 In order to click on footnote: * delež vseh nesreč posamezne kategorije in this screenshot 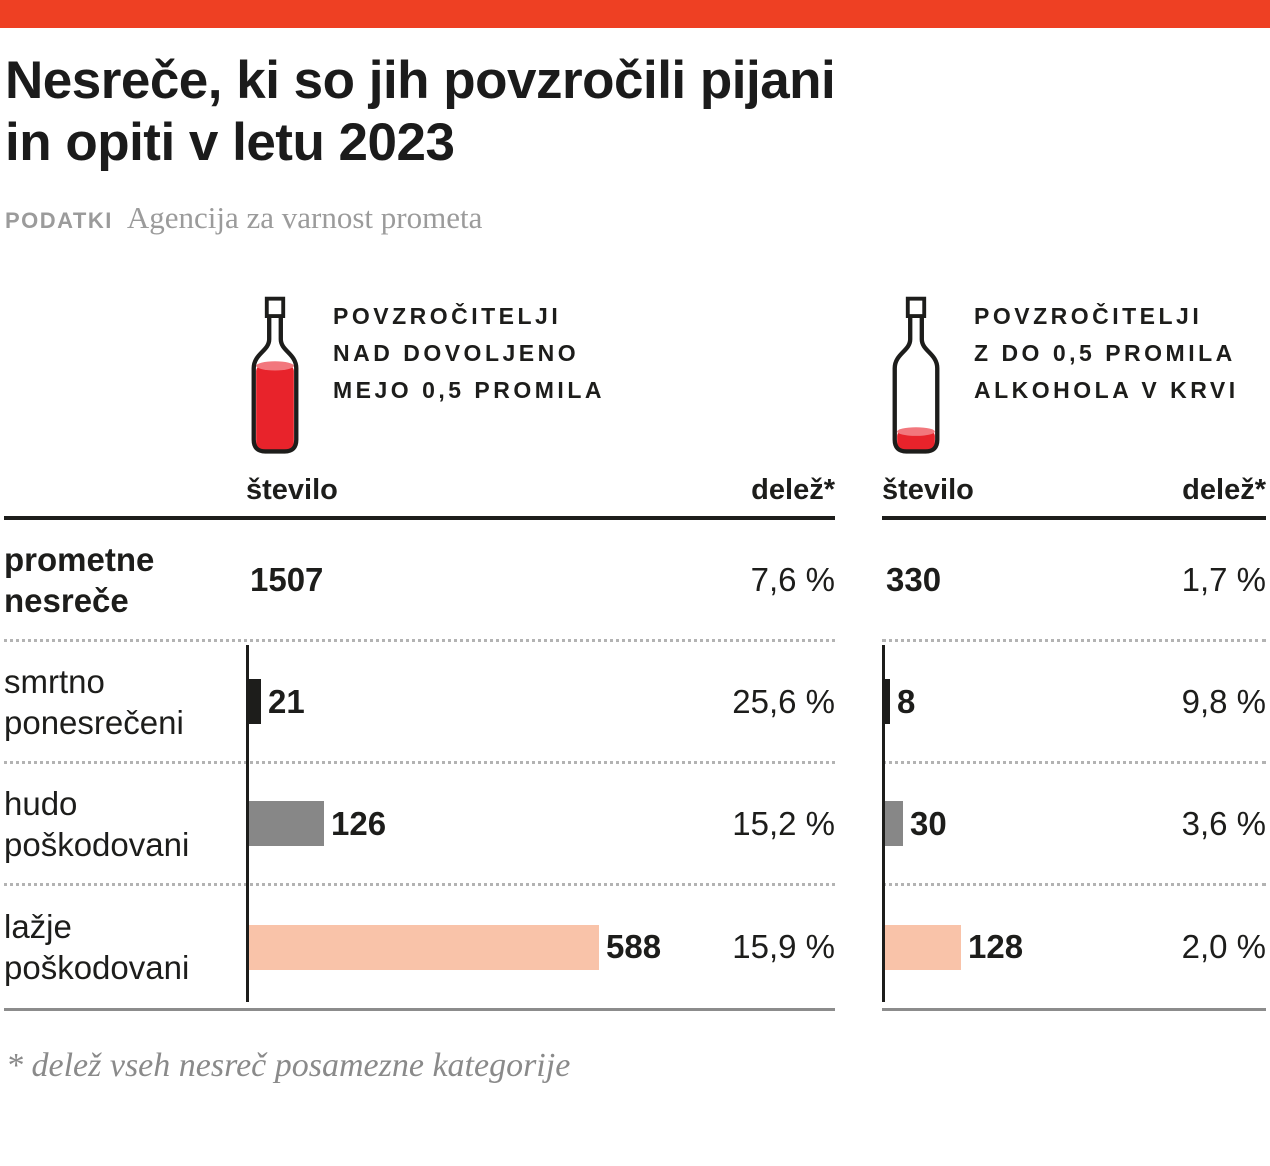, I will do `click(288, 1065)`.